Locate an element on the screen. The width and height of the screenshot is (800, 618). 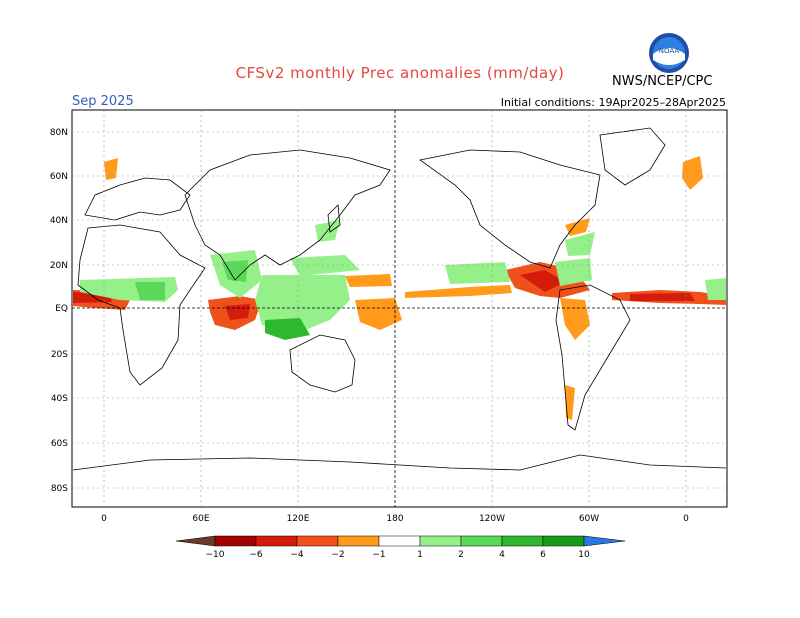
colorbar-ticks: −10 −6 −4 −2 −1 1 2 4 6 10 is located at coordinates (398, 555).